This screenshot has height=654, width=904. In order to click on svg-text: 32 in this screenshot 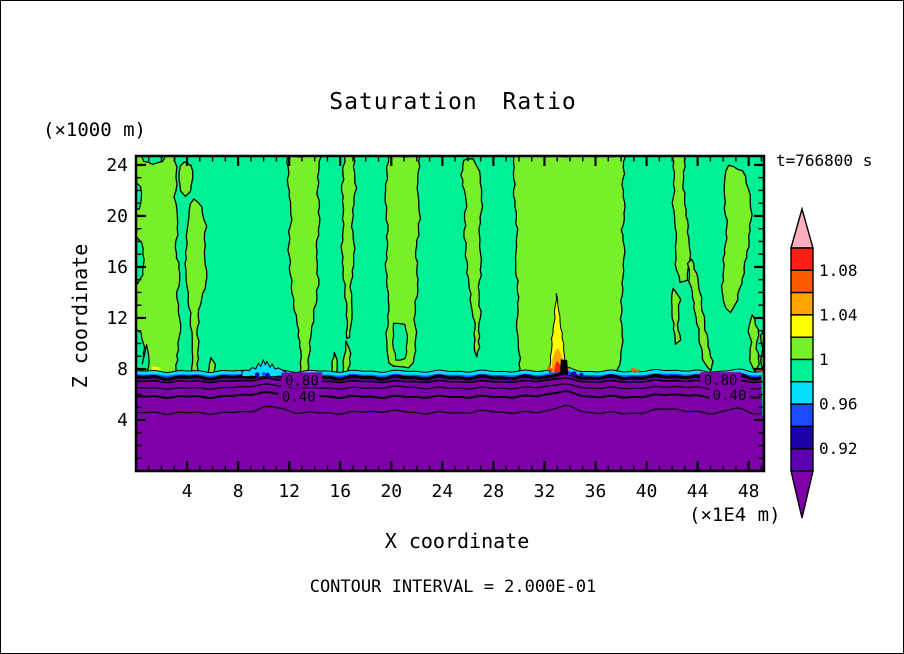, I will do `click(545, 491)`.